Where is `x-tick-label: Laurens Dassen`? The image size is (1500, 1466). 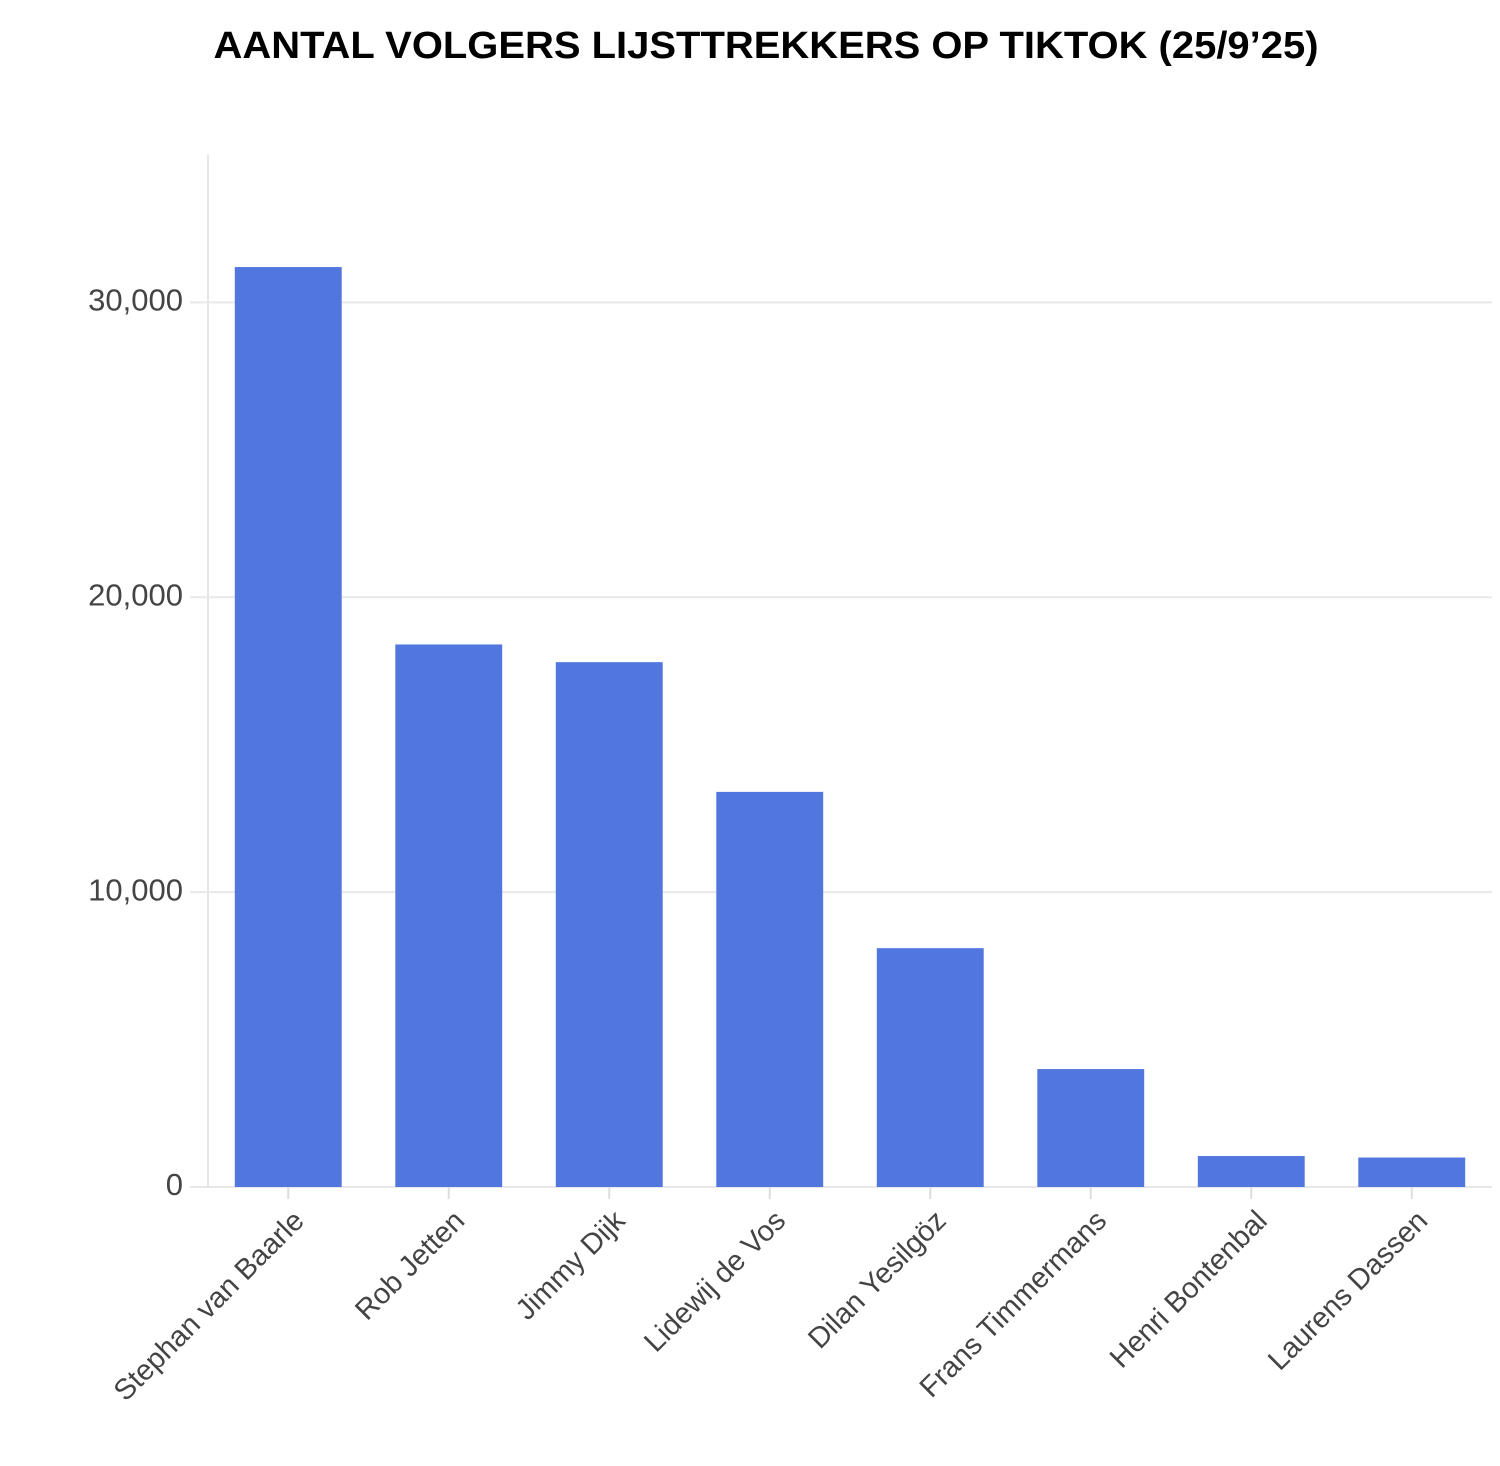 x-tick-label: Laurens Dassen is located at coordinates (1348, 1291).